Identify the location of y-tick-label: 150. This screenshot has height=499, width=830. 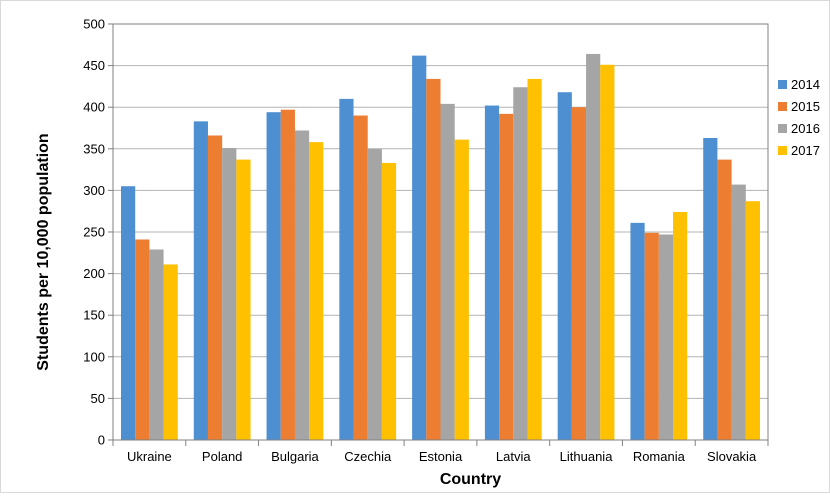
(94, 315).